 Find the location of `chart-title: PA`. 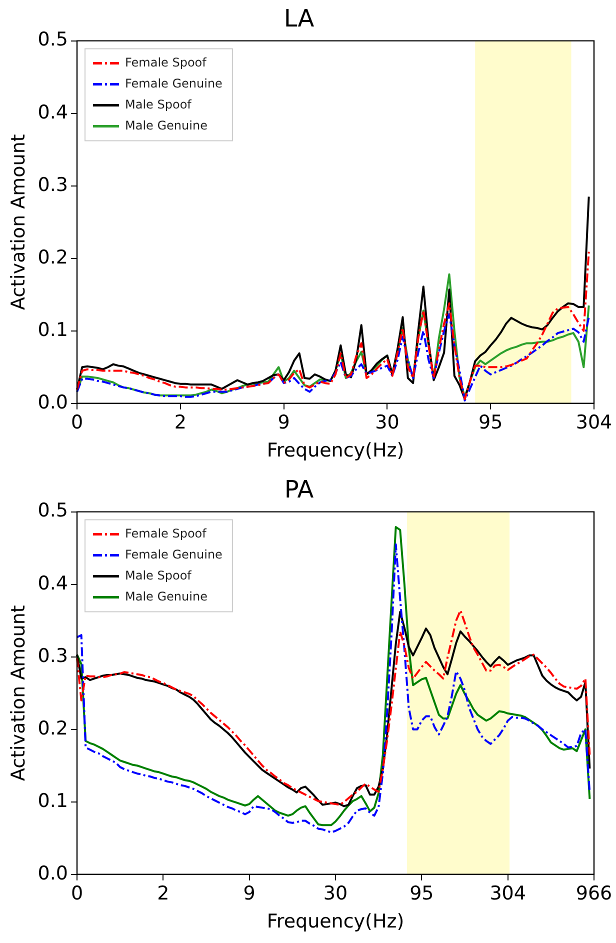

chart-title: PA is located at coordinates (299, 490).